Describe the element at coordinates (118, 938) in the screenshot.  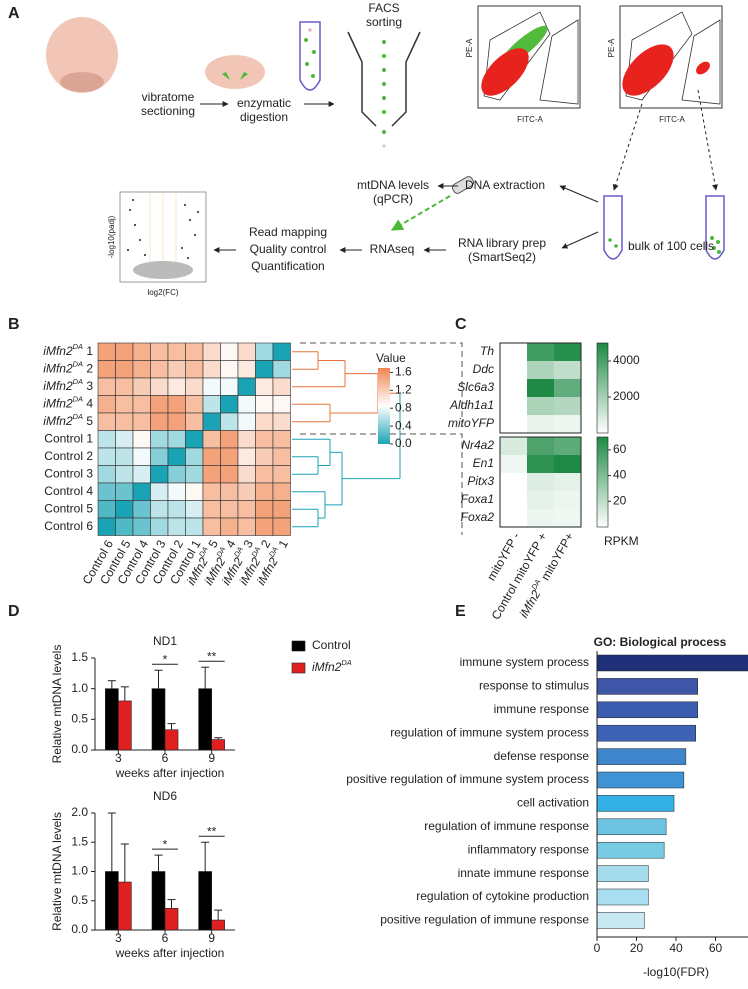
I see `x-tick-label: 3` at that location.